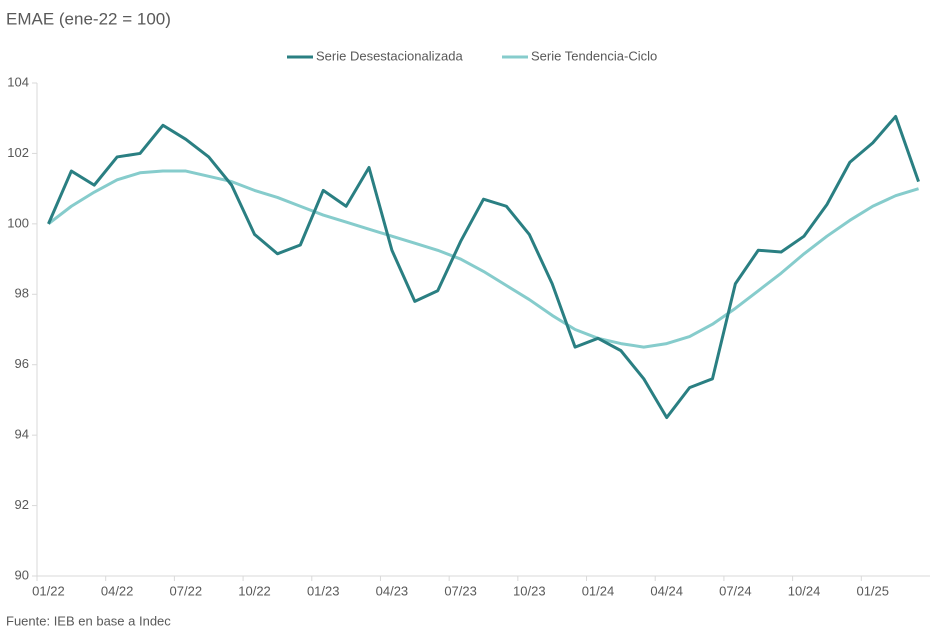 The image size is (935, 640). What do you see at coordinates (460, 590) in the screenshot?
I see `x-tick-label: 07/23` at bounding box center [460, 590].